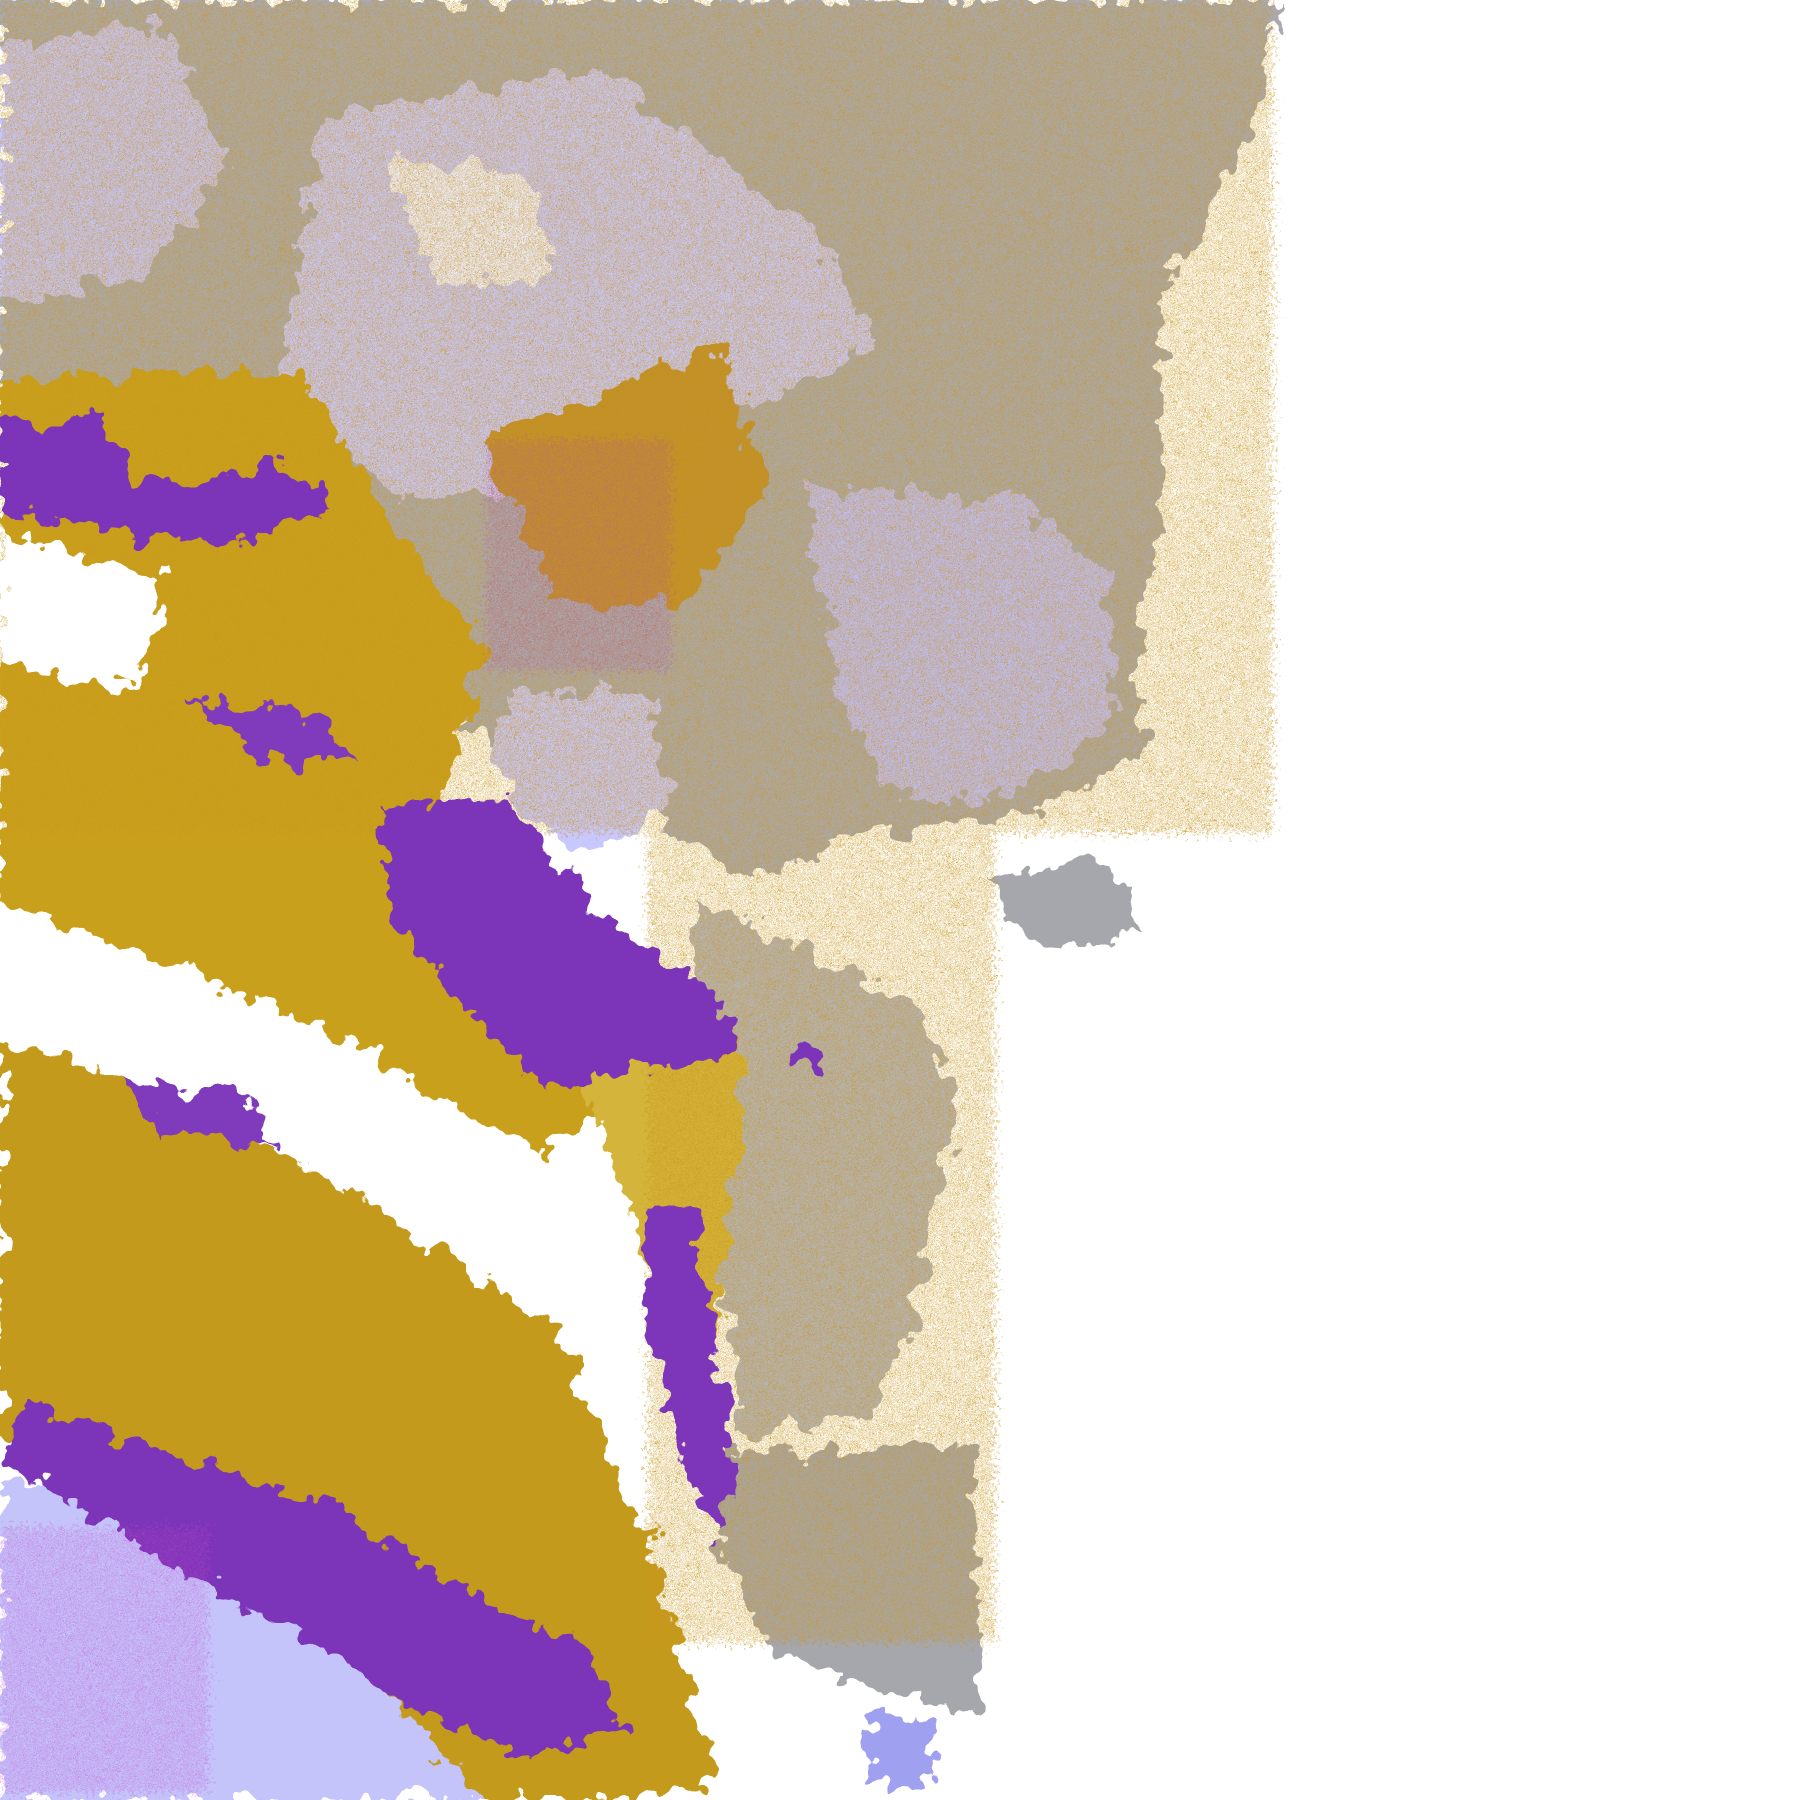 This screenshot has width=1800, height=1800. I want to click on gold-speckle, so click(821, 1237).